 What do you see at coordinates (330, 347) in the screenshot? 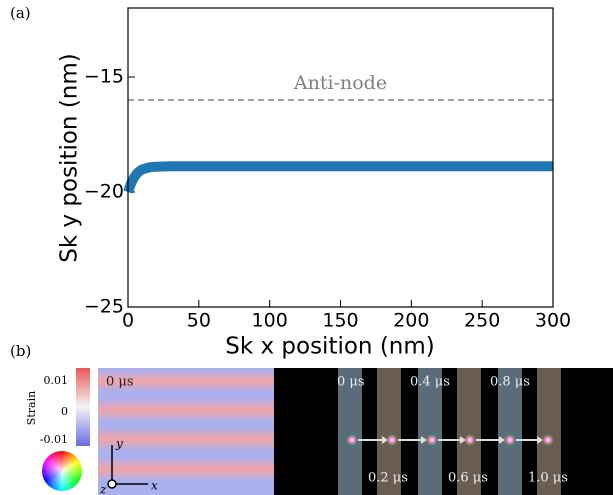
I see `x-axis-label: Sk x position (nm)` at bounding box center [330, 347].